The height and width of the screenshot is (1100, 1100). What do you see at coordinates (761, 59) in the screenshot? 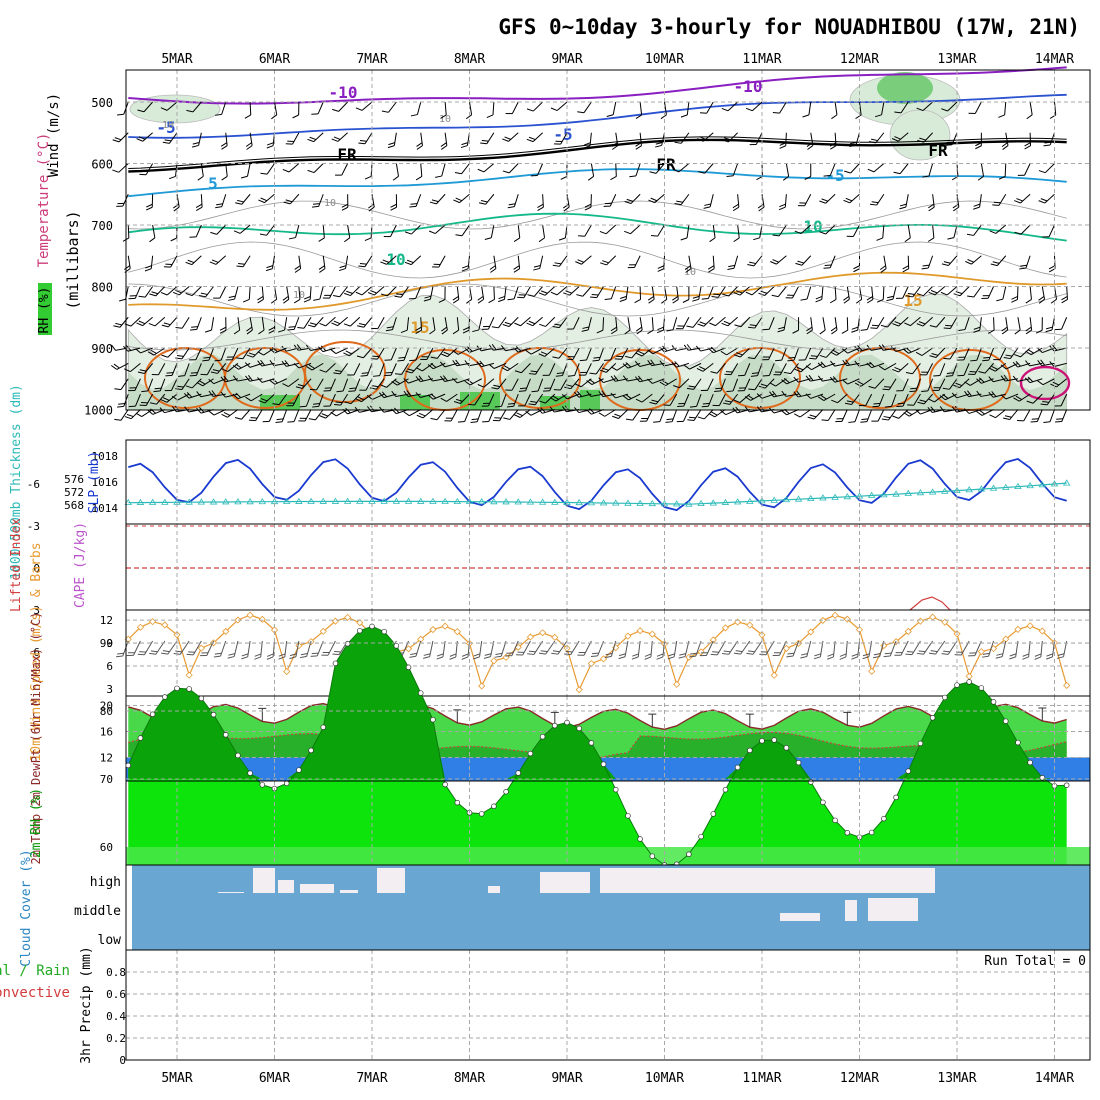
I see `date-label-top: 11MAR` at bounding box center [761, 59].